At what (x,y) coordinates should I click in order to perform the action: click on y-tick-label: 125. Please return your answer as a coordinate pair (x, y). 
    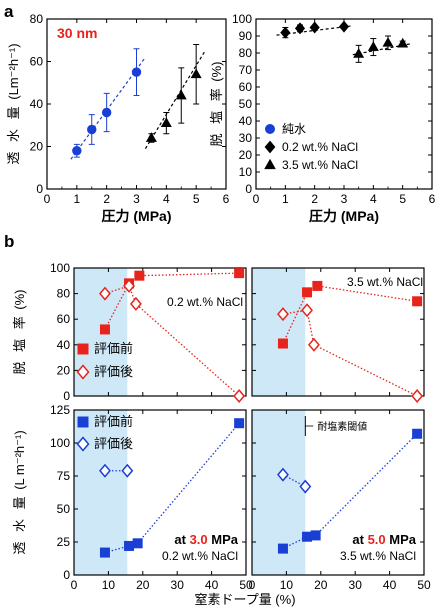
    Looking at the image, I should click on (60, 410).